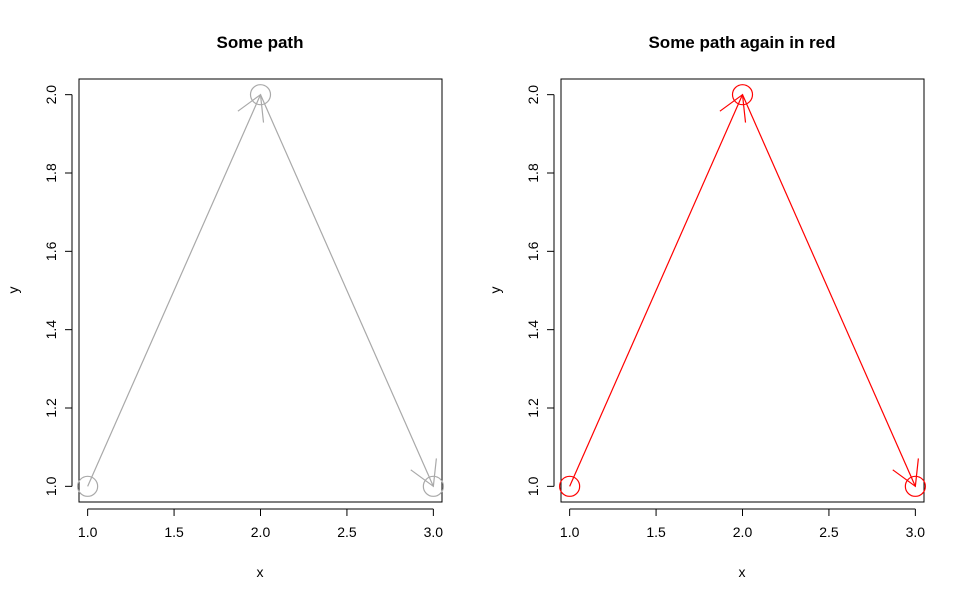 The width and height of the screenshot is (965, 601). I want to click on chart-title: Some path, so click(260, 42).